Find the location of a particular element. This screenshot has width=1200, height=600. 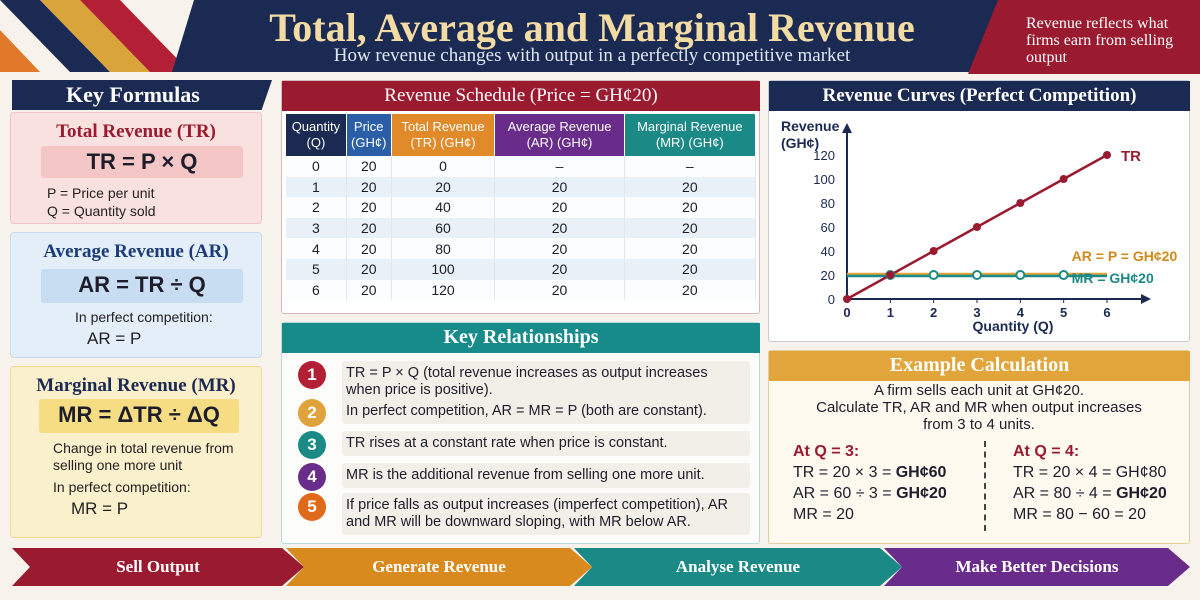

chart-title: Revenue Curves (Perfect Competition) is located at coordinates (979, 96).